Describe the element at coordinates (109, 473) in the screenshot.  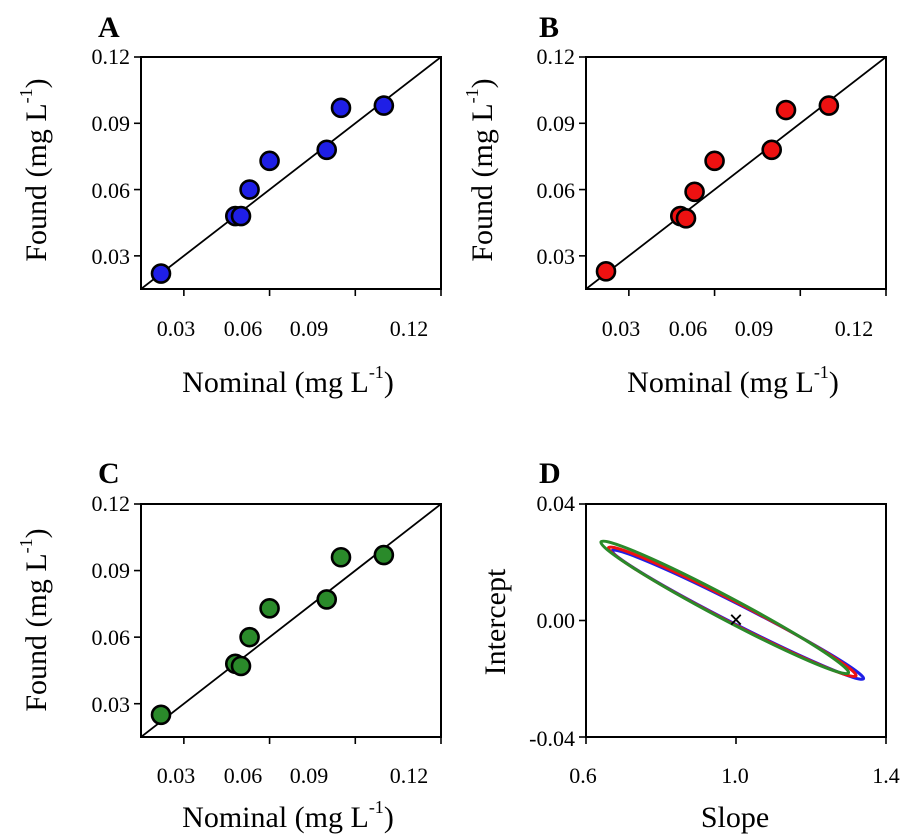
I see `panel-letter-c: C` at that location.